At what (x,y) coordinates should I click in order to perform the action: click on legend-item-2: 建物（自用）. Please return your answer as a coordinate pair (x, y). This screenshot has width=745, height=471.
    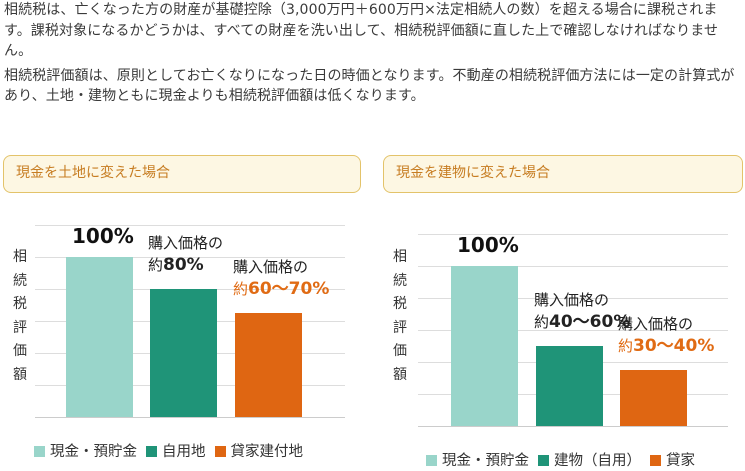
    Looking at the image, I should click on (589, 461).